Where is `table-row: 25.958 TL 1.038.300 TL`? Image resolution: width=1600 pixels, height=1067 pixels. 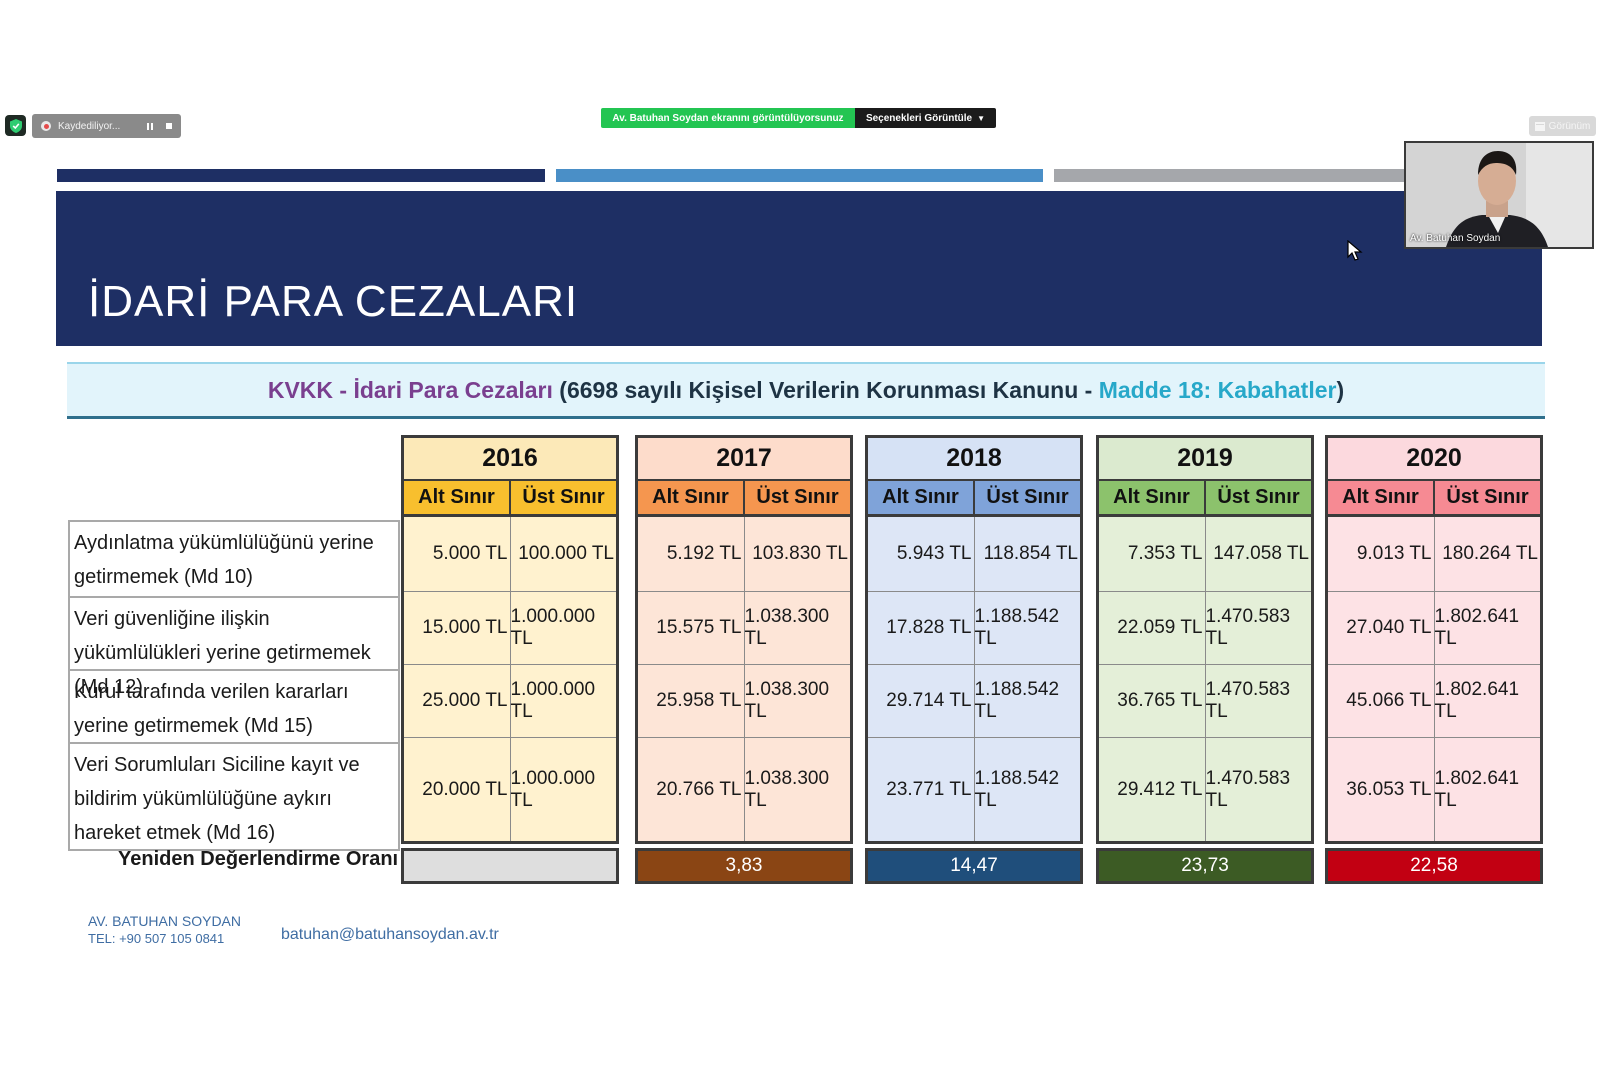 table-row: 25.958 TL 1.038.300 TL is located at coordinates (744, 700).